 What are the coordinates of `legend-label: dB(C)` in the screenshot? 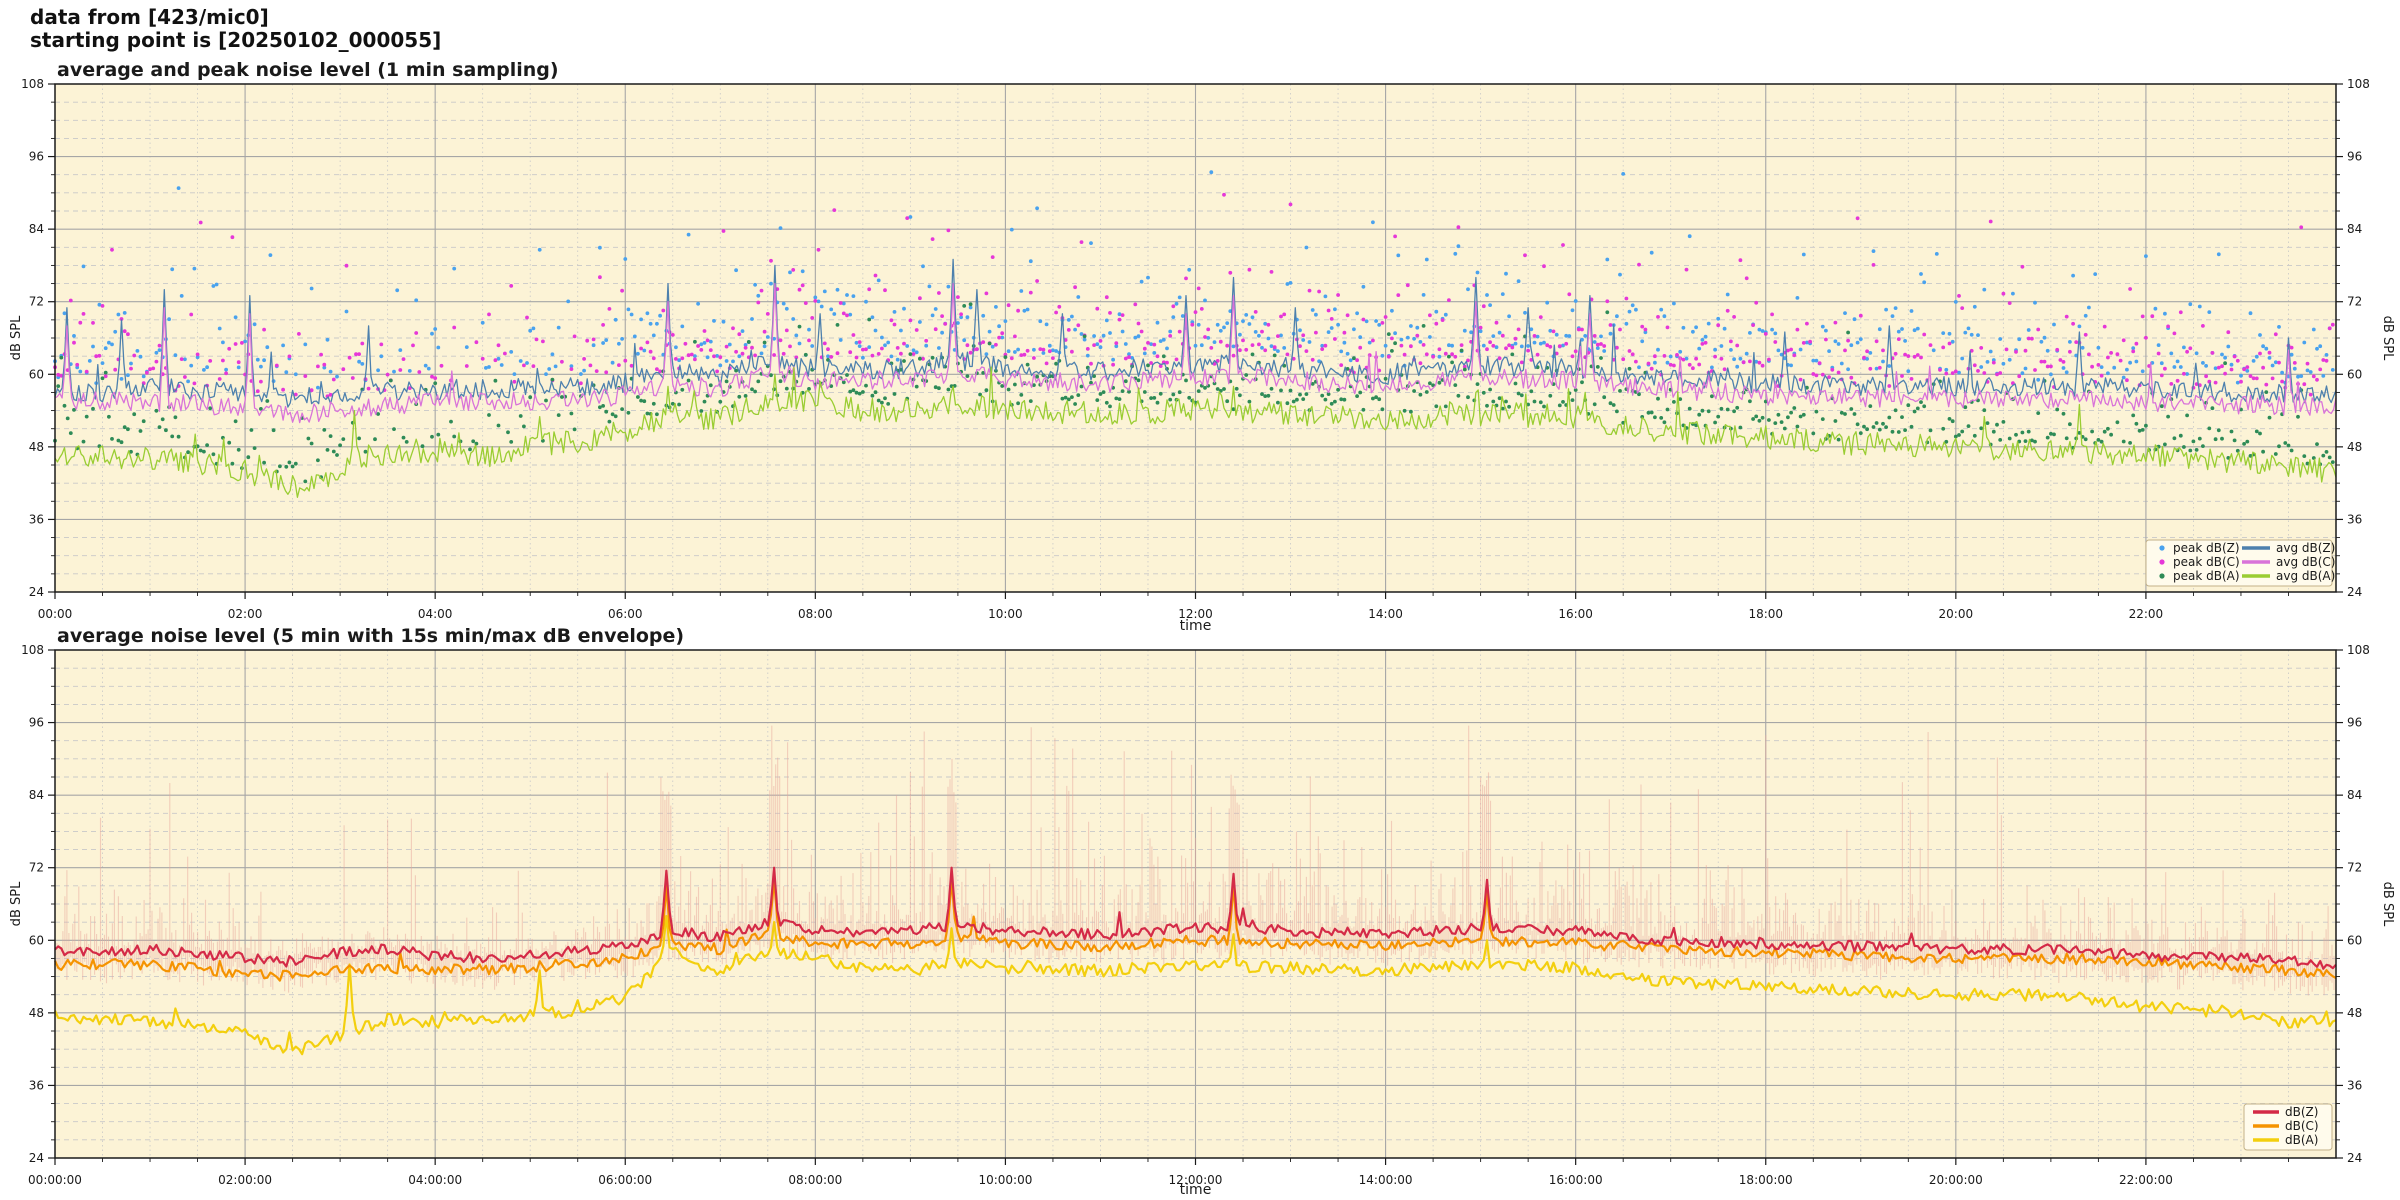 It's located at (2302, 1126).